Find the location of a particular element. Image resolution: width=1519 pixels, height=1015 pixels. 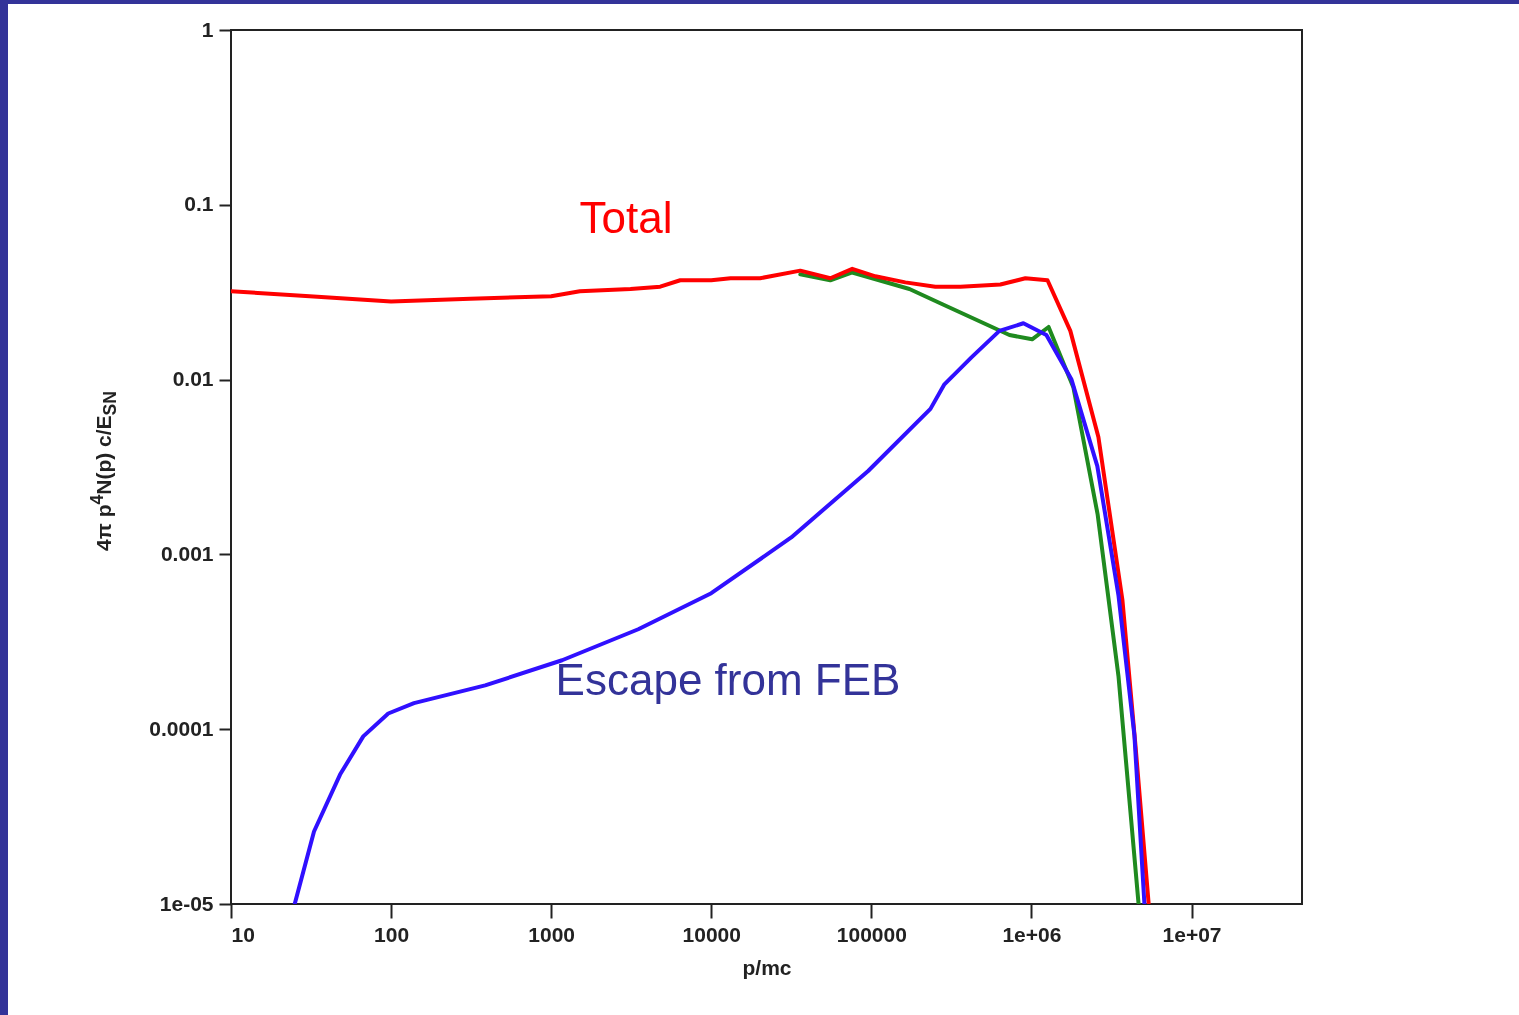

y-tick-label: 0.001 is located at coordinates (187, 553).